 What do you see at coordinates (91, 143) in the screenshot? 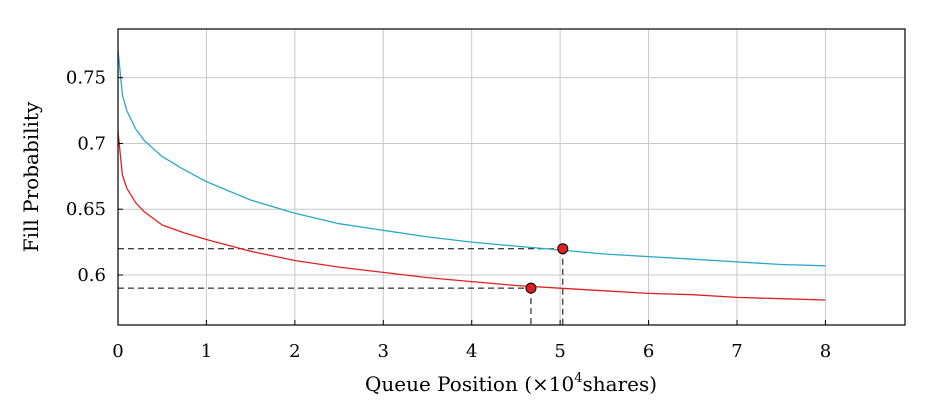
I see `y-tick-label: 0.7` at bounding box center [91, 143].